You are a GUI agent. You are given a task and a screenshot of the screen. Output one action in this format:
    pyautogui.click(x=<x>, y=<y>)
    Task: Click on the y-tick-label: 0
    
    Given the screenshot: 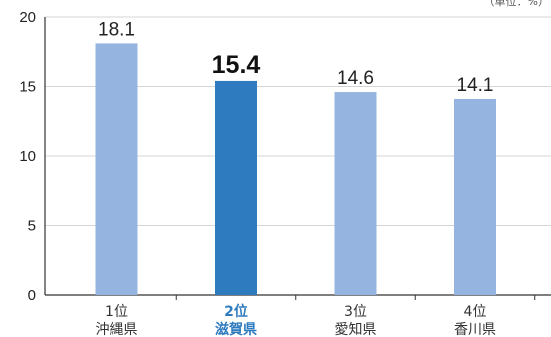 What is the action you would take?
    pyautogui.click(x=32, y=295)
    